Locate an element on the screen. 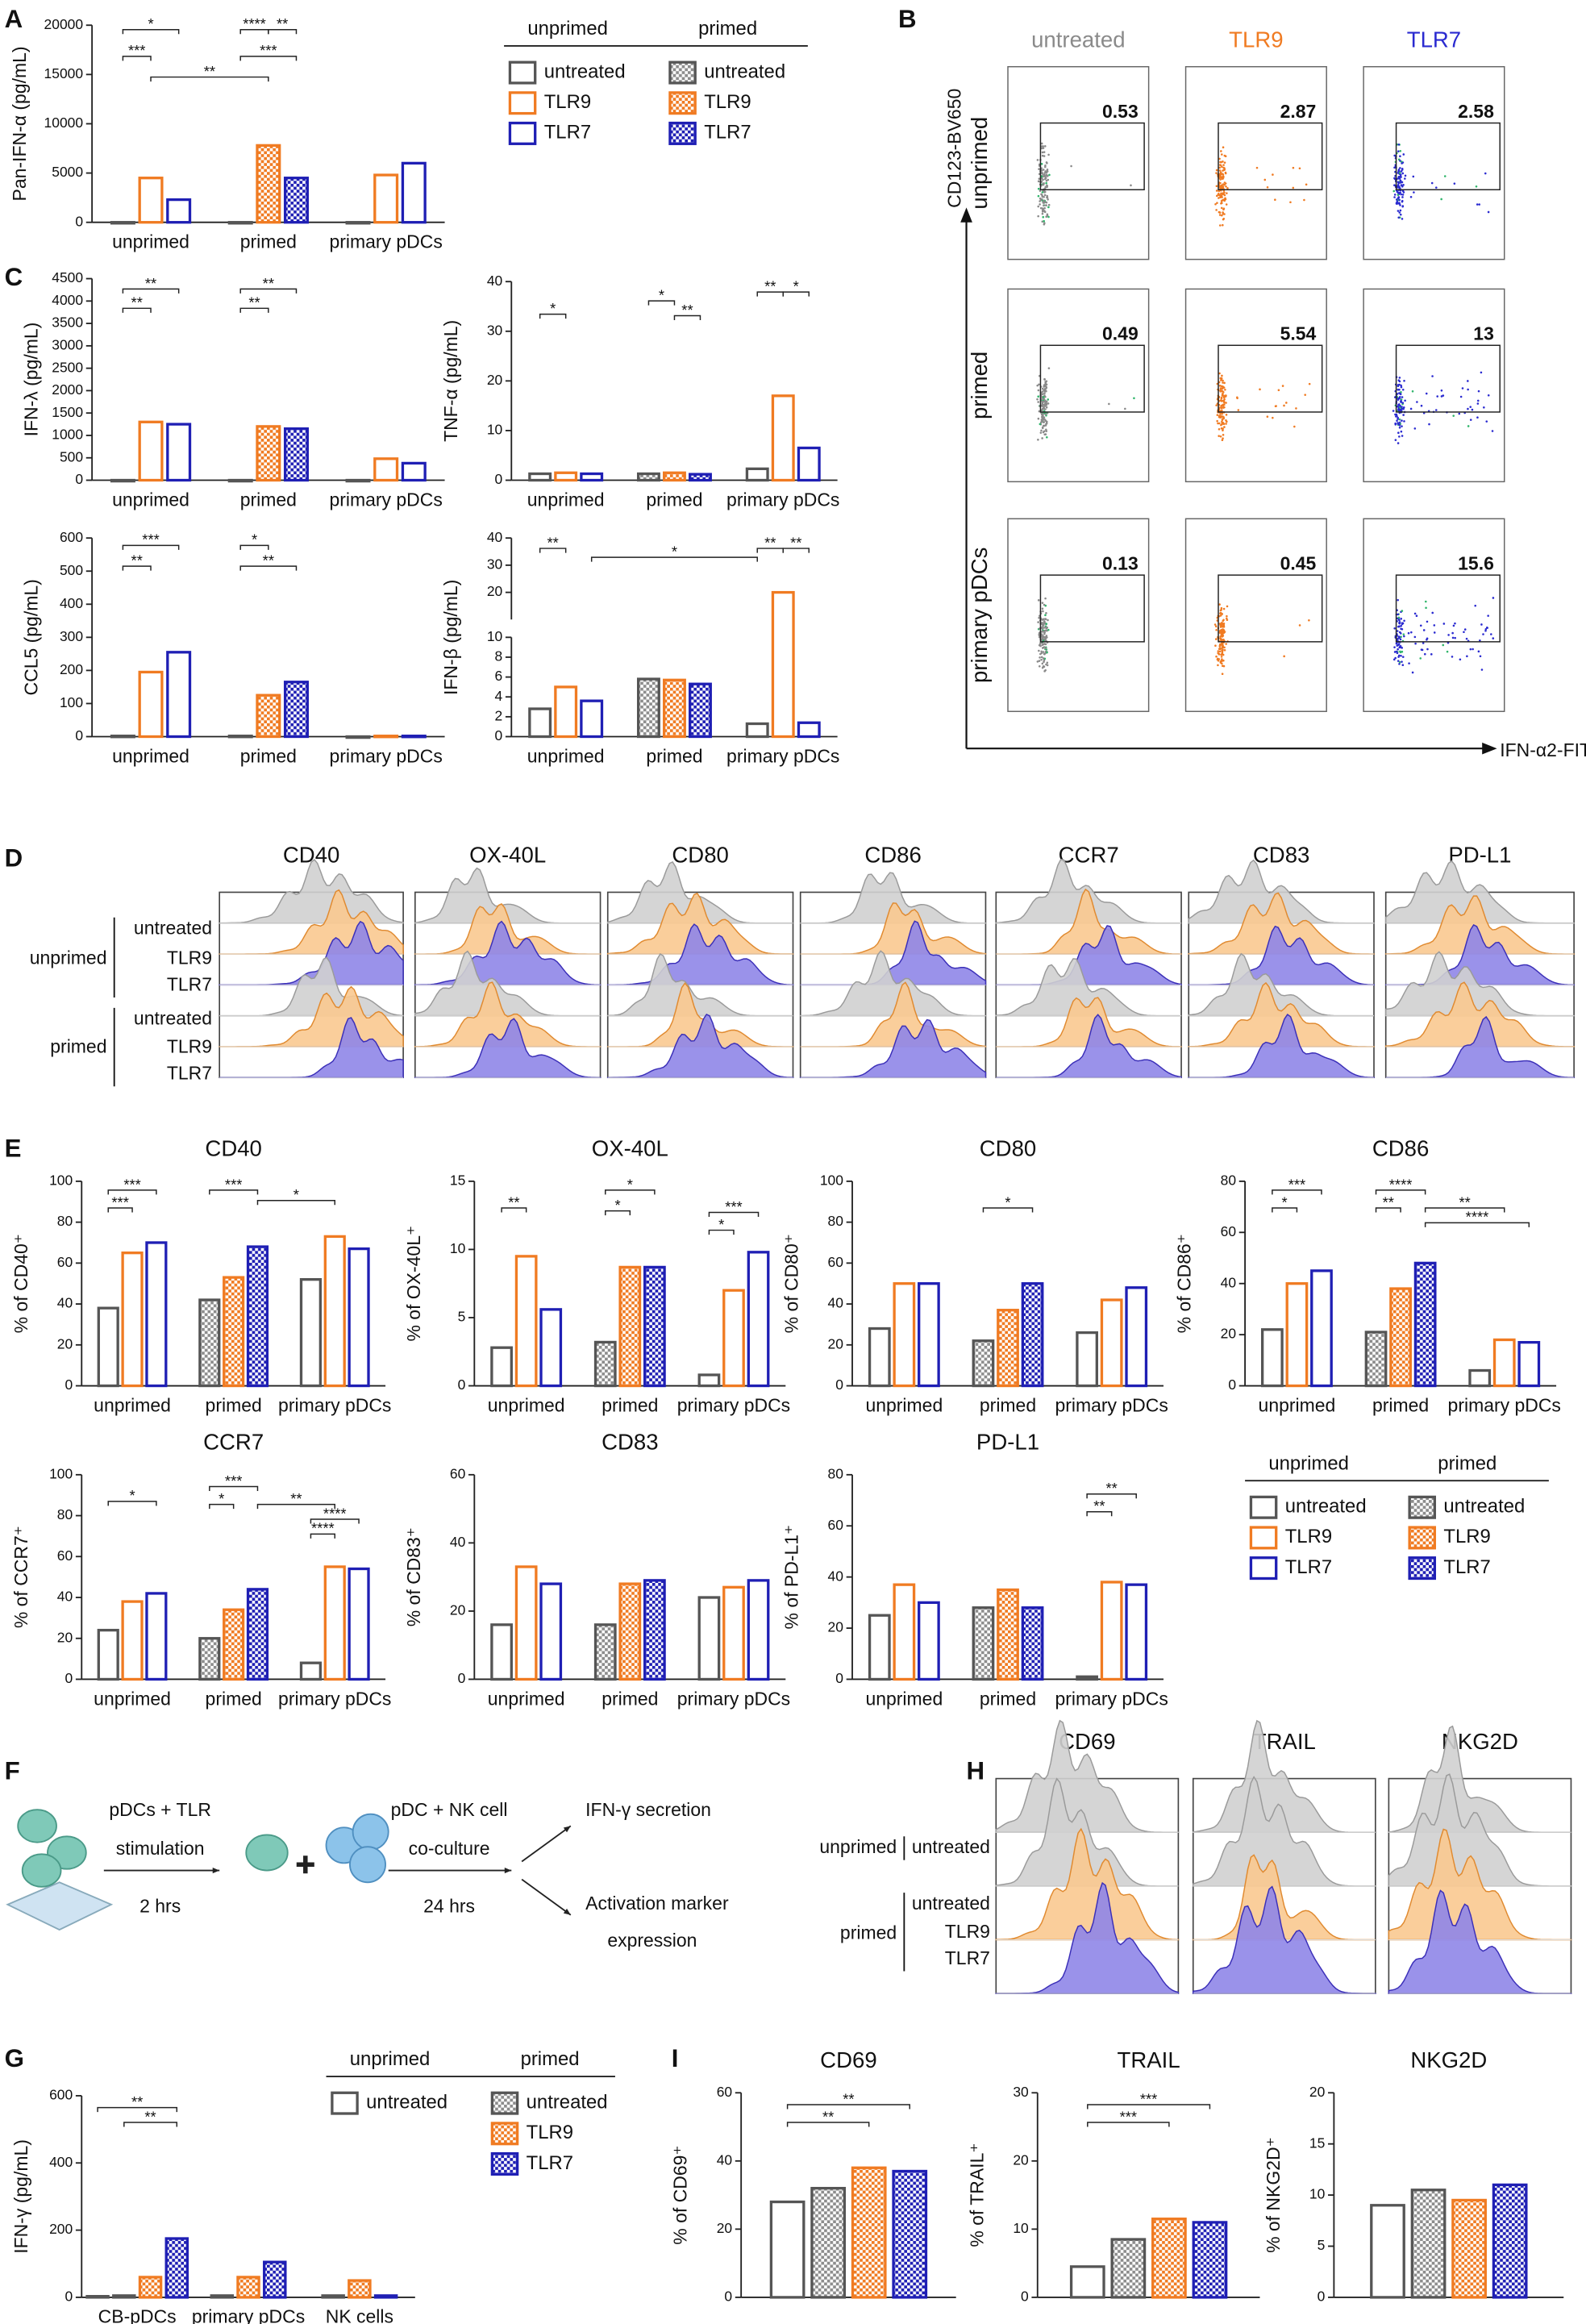 The image size is (1586, 2324). y-tick-label: 10 is located at coordinates (458, 1248).